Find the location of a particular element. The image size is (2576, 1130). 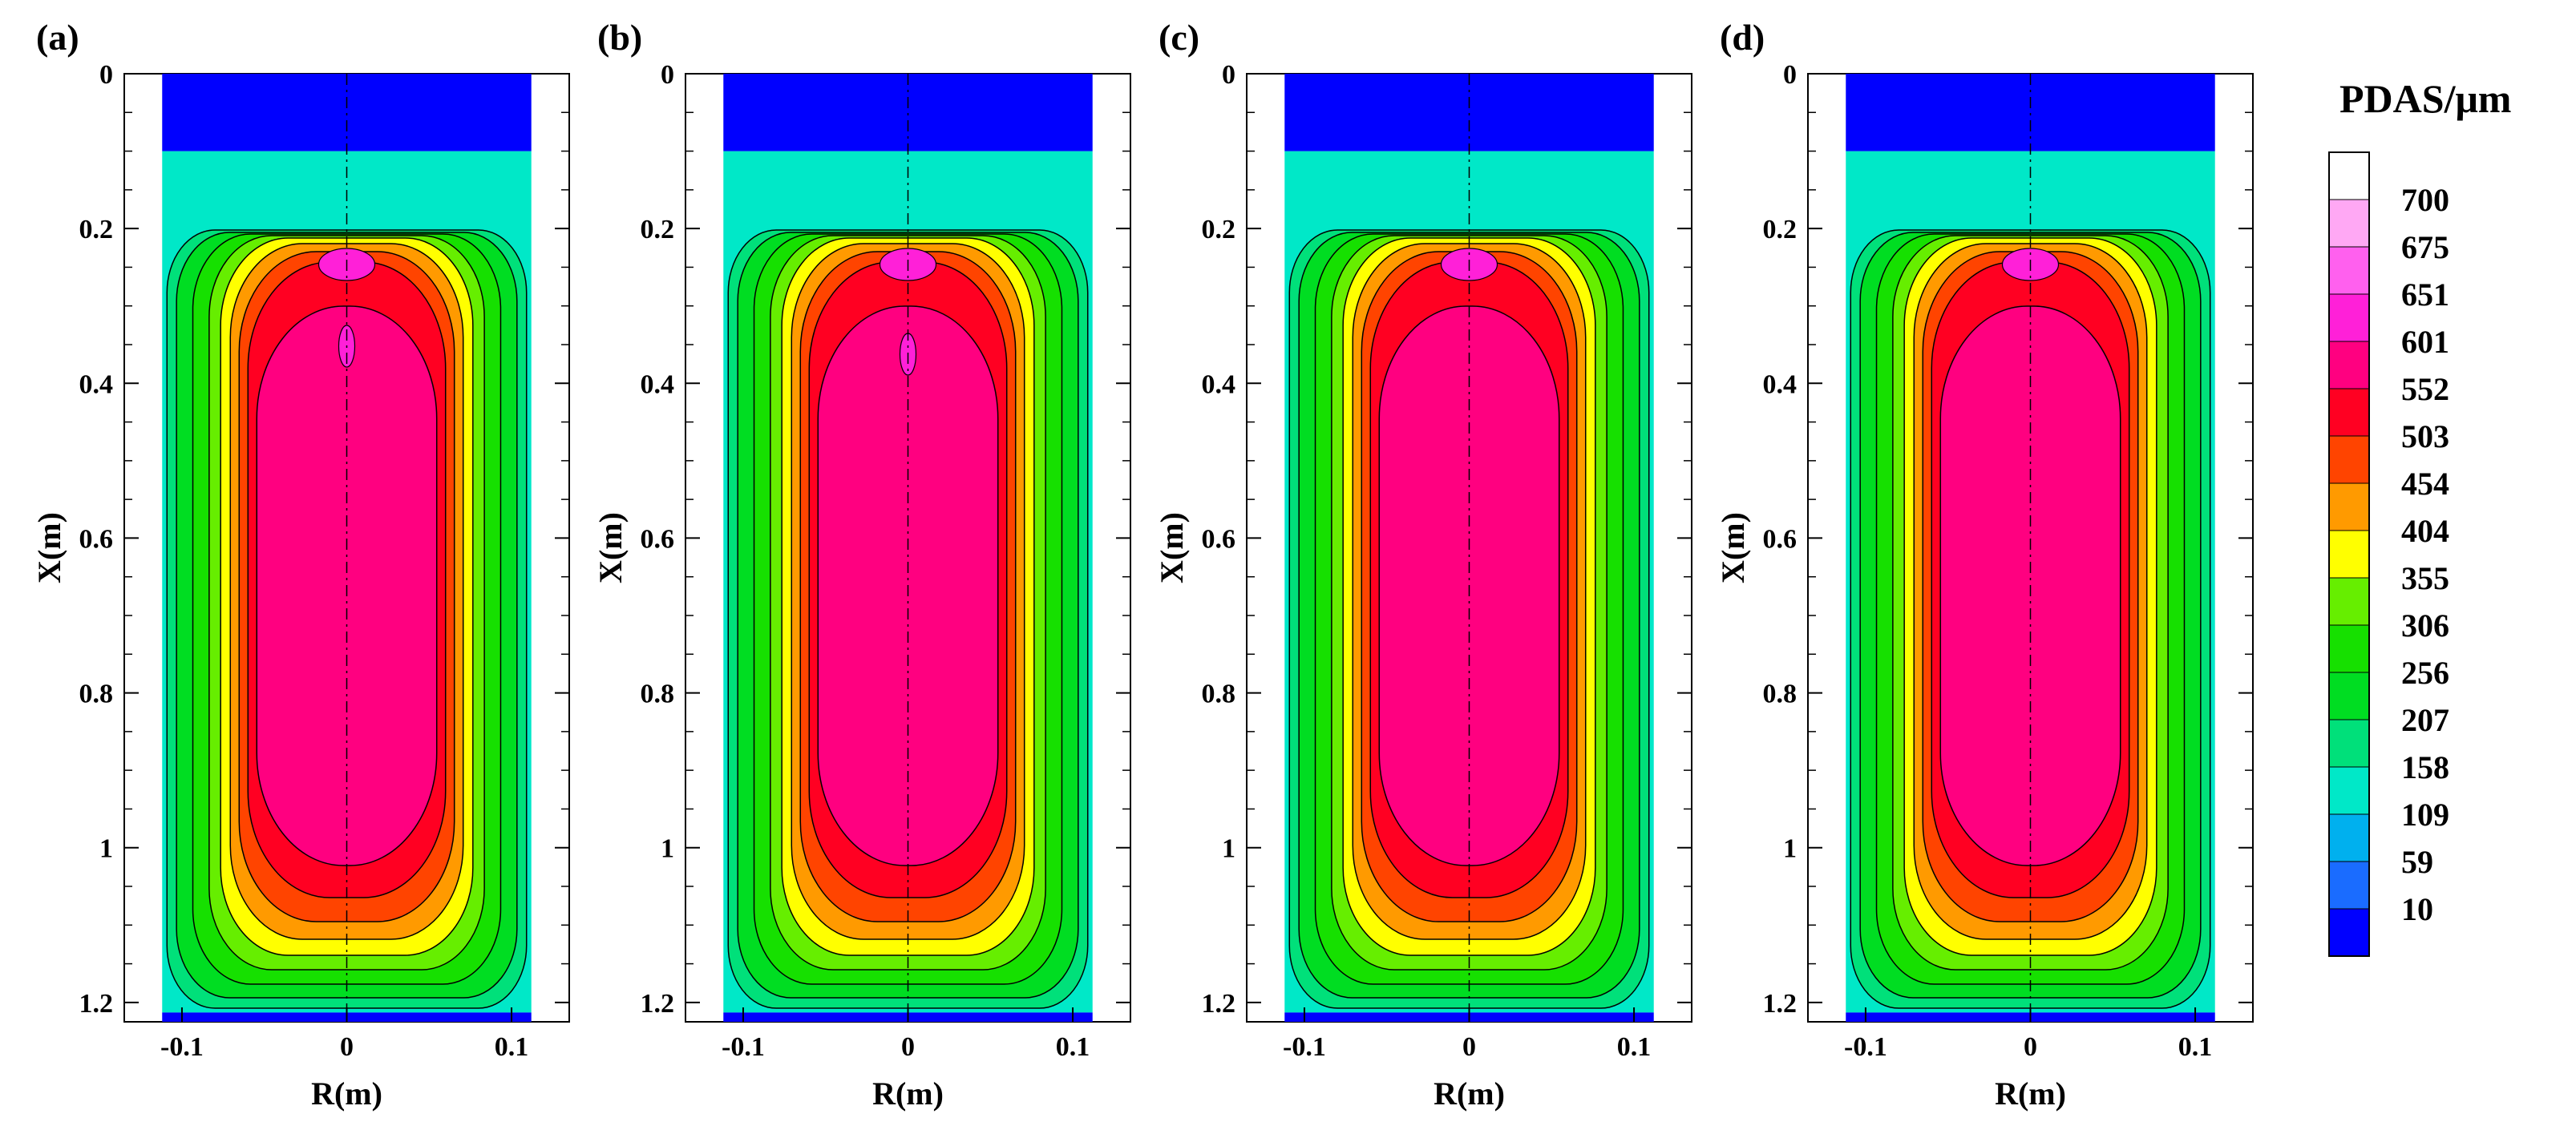

colorbar-frame is located at coordinates (2349, 554).